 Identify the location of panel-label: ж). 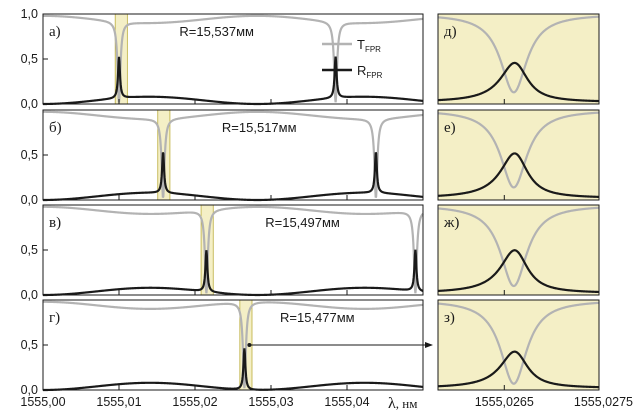
(451, 223).